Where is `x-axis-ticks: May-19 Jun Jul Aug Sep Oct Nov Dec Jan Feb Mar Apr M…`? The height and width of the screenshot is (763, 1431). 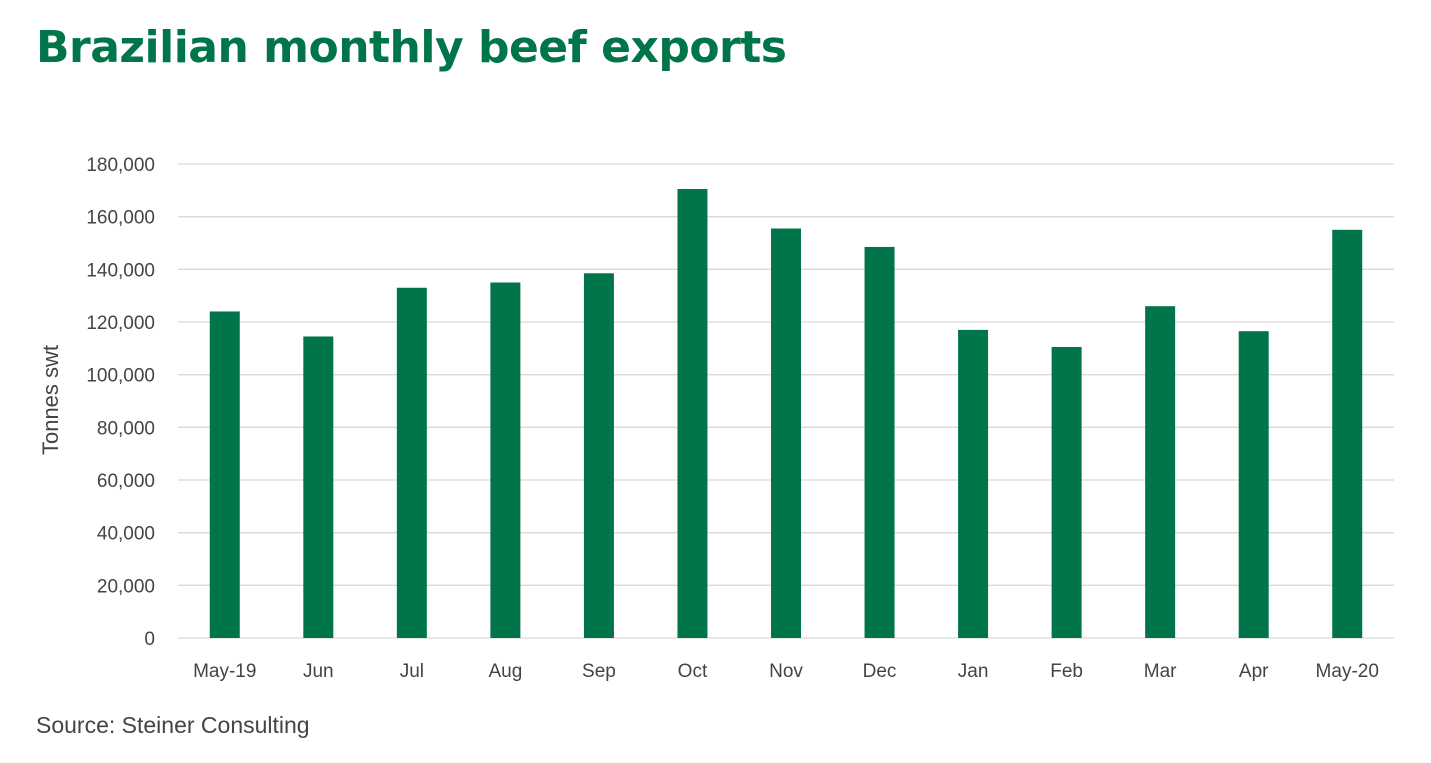
x-axis-ticks: May-19 Jun Jul Aug Sep Oct Nov Dec Jan Feb Mar Apr M… is located at coordinates (786, 671).